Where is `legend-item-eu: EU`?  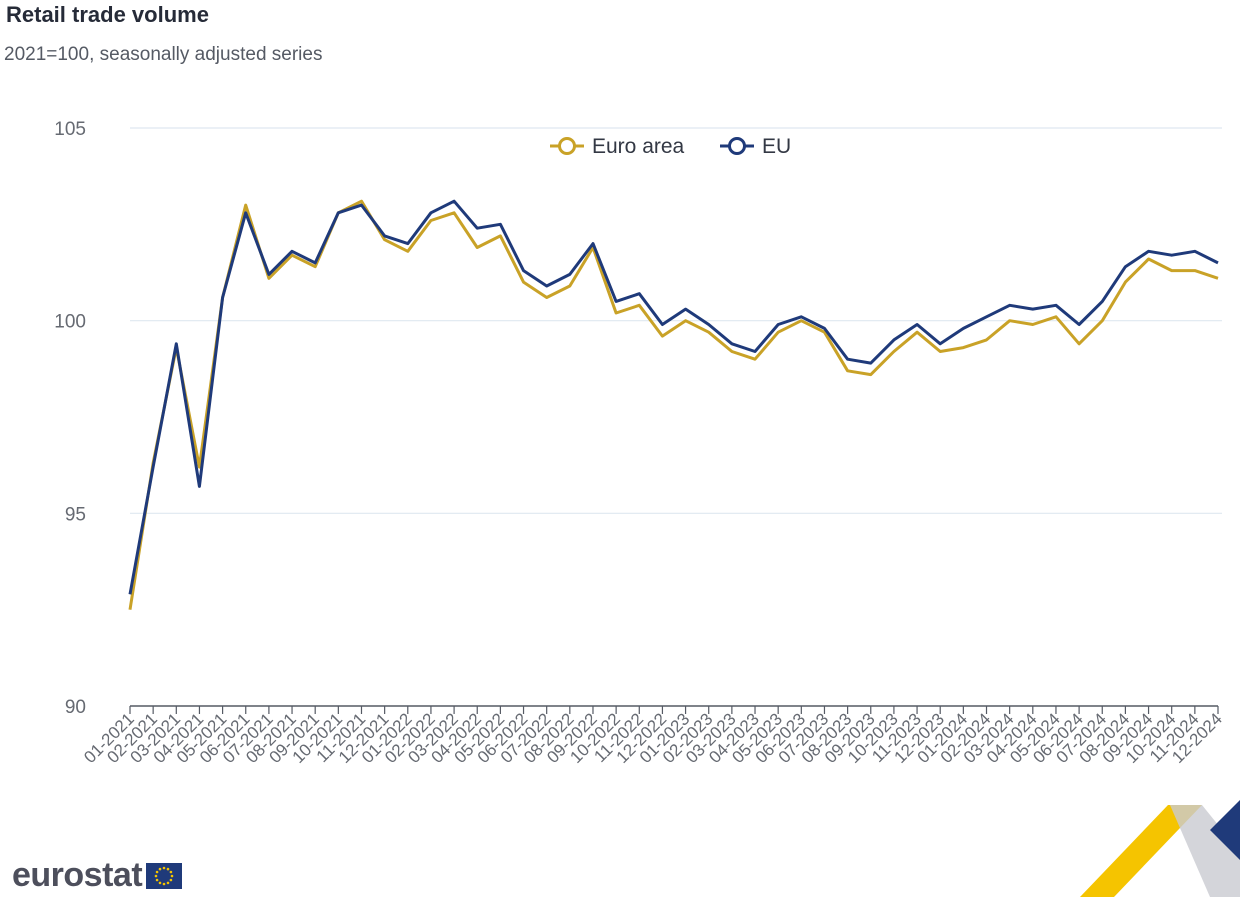 legend-item-eu: EU is located at coordinates (755, 146).